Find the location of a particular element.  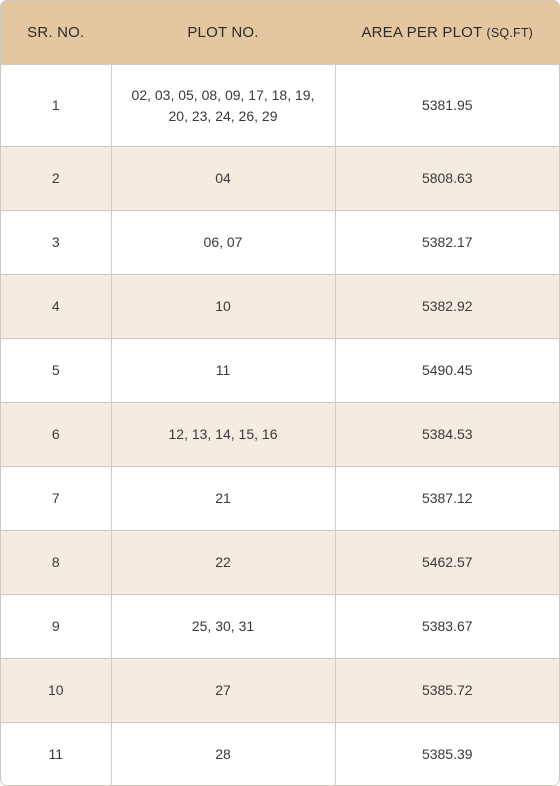

cell-plot-no-text: 27 is located at coordinates (223, 690).